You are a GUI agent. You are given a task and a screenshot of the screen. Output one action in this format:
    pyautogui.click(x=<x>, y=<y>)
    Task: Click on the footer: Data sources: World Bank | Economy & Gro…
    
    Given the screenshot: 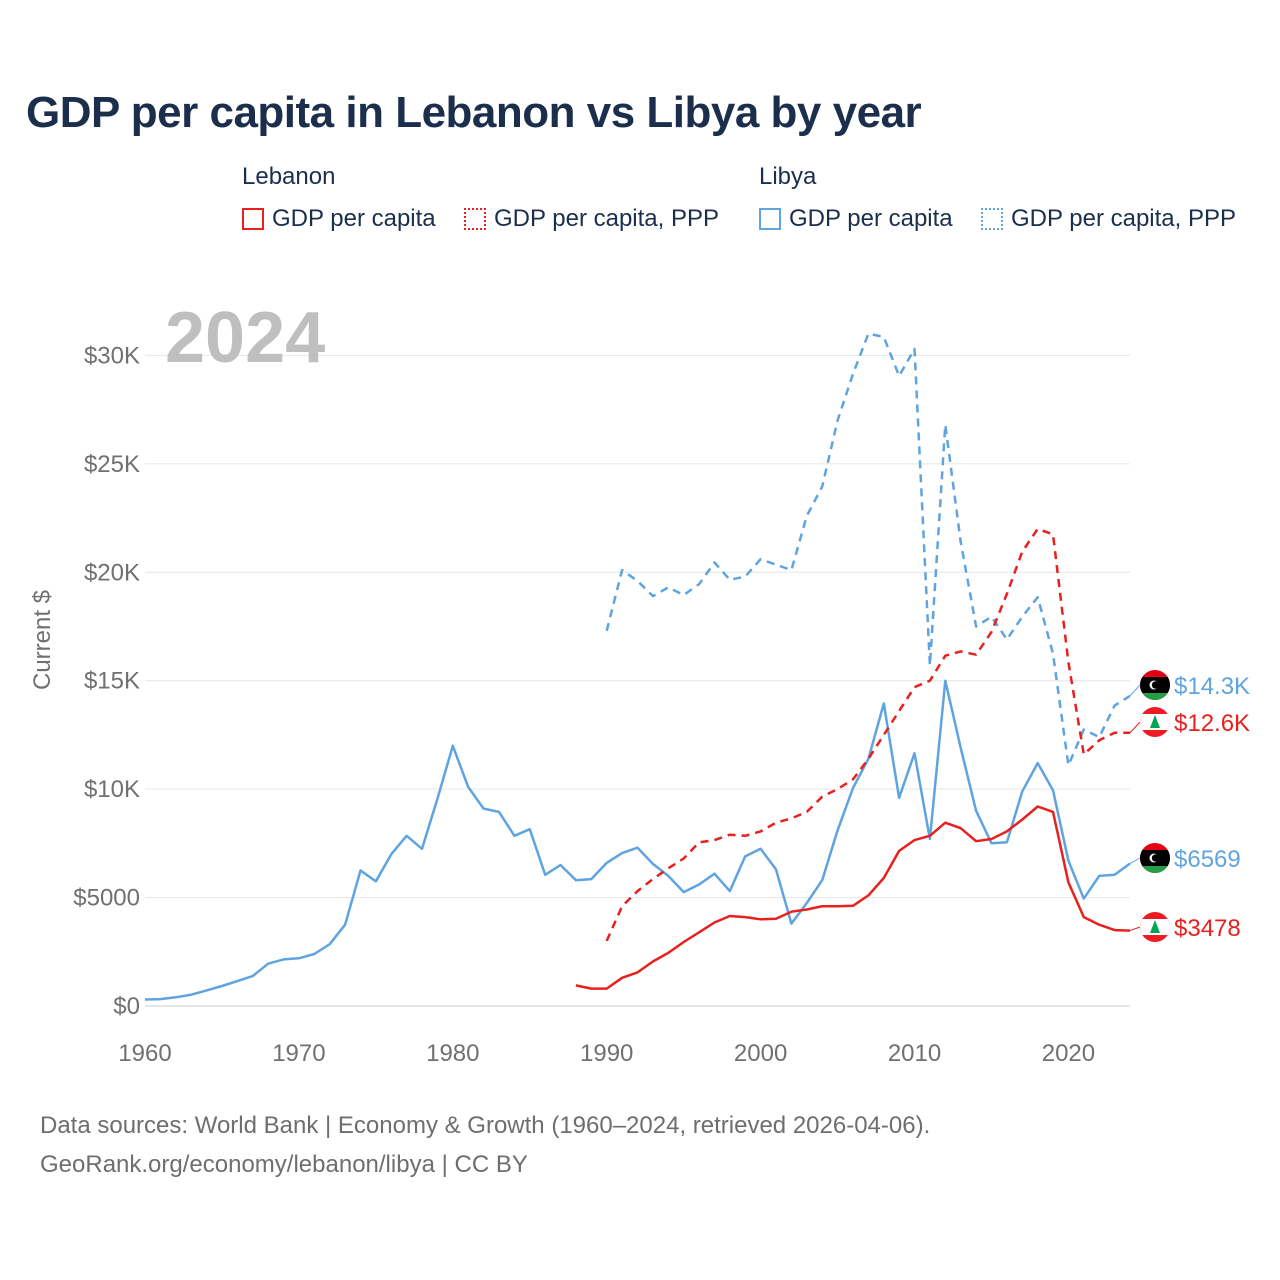 What is the action you would take?
    pyautogui.click(x=485, y=1145)
    